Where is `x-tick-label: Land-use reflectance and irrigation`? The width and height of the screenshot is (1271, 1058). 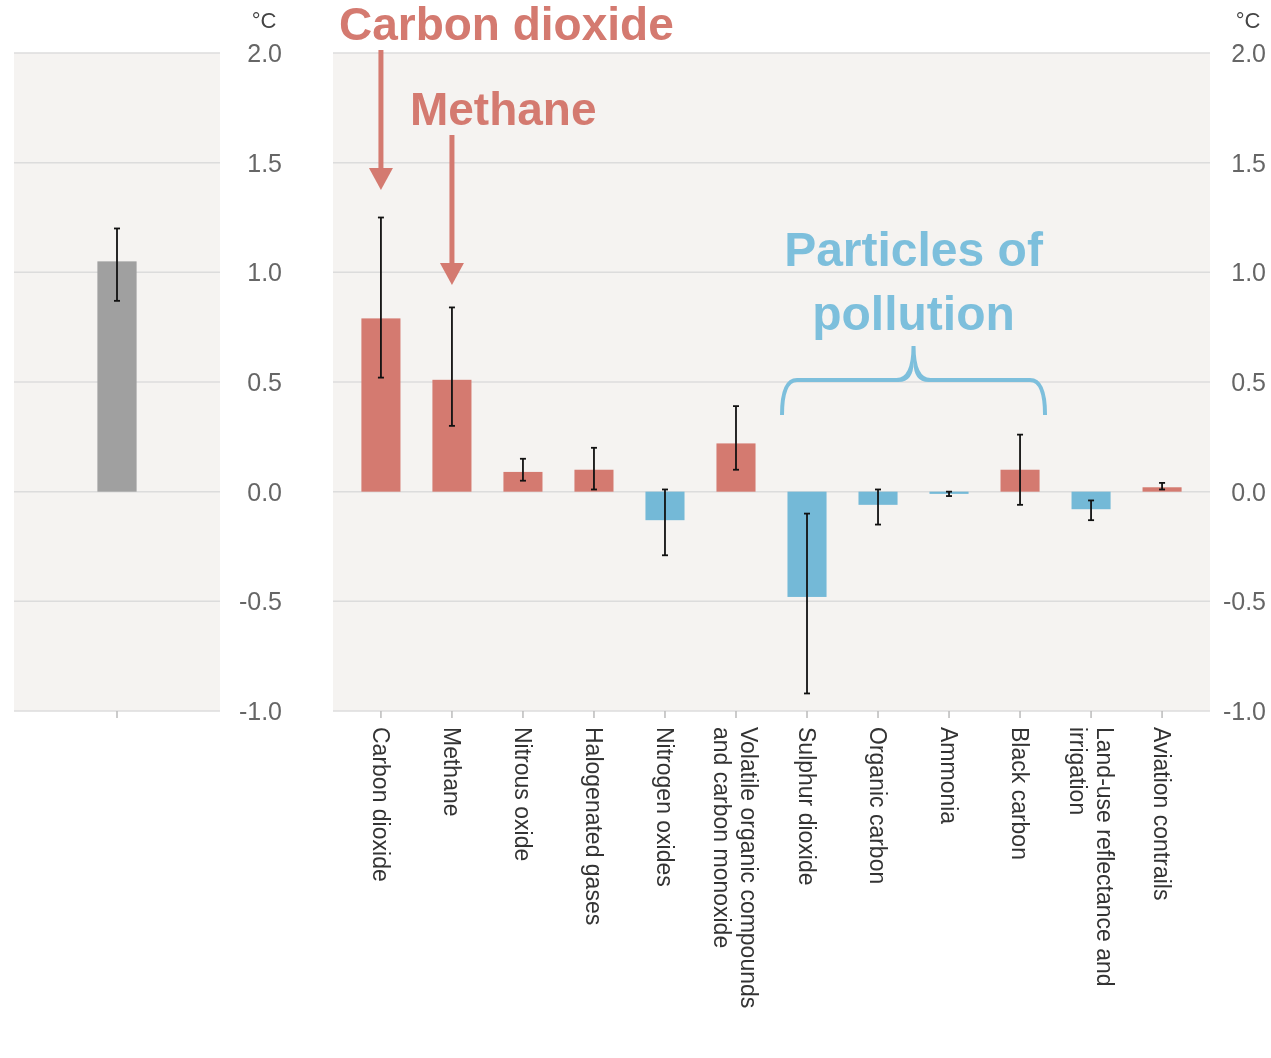
x-tick-label: Land-use reflectance and irrigation is located at coordinates (1091, 857).